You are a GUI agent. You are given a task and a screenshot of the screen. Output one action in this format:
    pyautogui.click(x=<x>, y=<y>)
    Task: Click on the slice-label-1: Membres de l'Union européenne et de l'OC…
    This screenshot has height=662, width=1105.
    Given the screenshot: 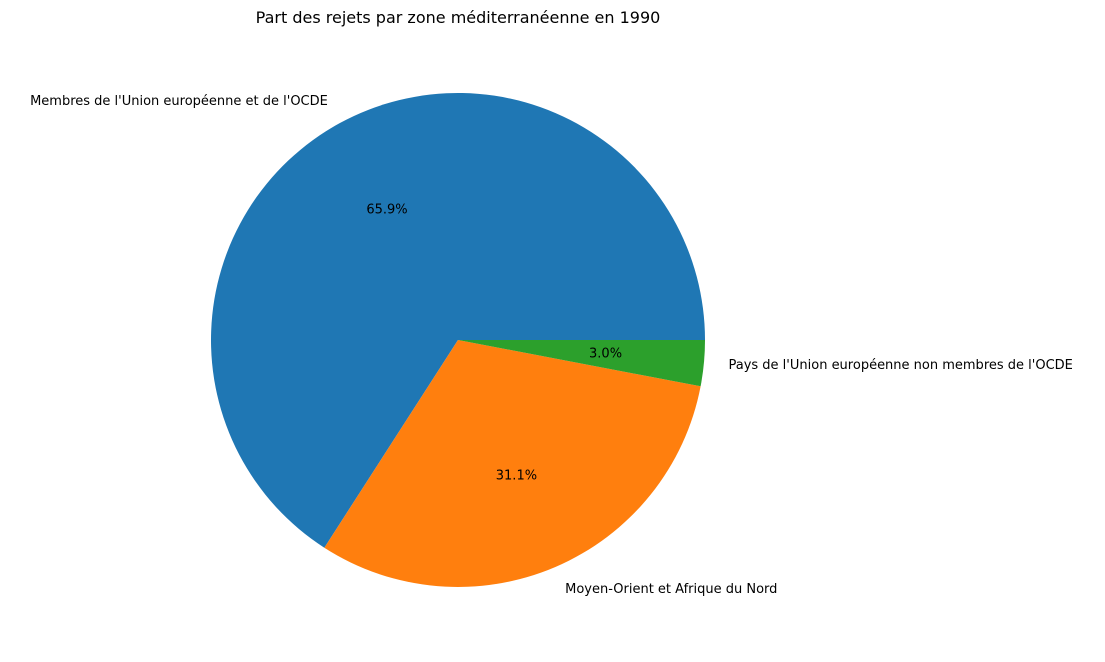 What is the action you would take?
    pyautogui.click(x=179, y=101)
    